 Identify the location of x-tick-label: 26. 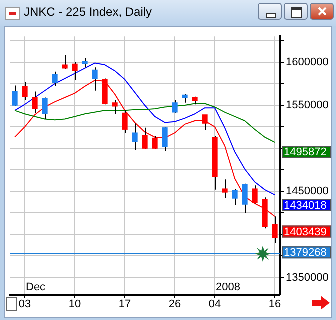
(175, 304).